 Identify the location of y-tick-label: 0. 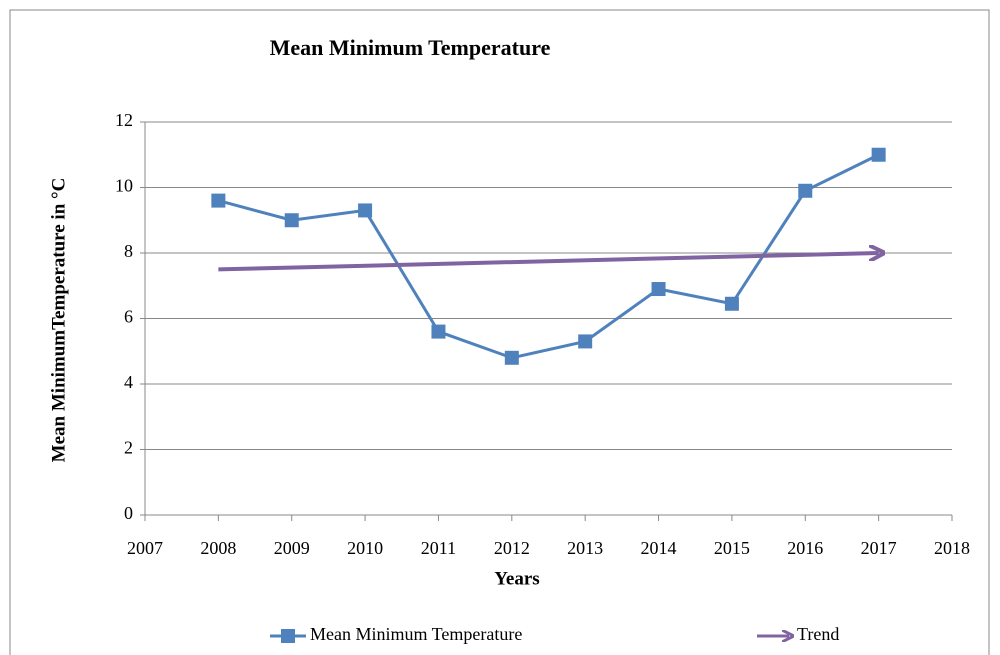
(128, 513).